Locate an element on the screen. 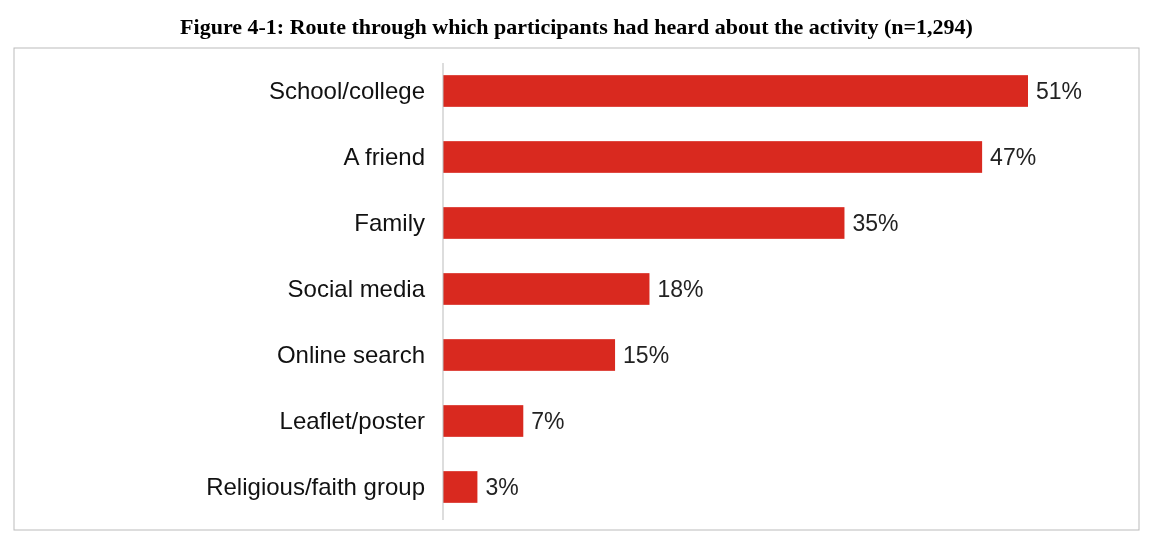 Image resolution: width=1153 pixels, height=540 pixels. chart-title: Figure 4-1: Route through which participants had heard about the activity (n=1,294) is located at coordinates (576, 26).